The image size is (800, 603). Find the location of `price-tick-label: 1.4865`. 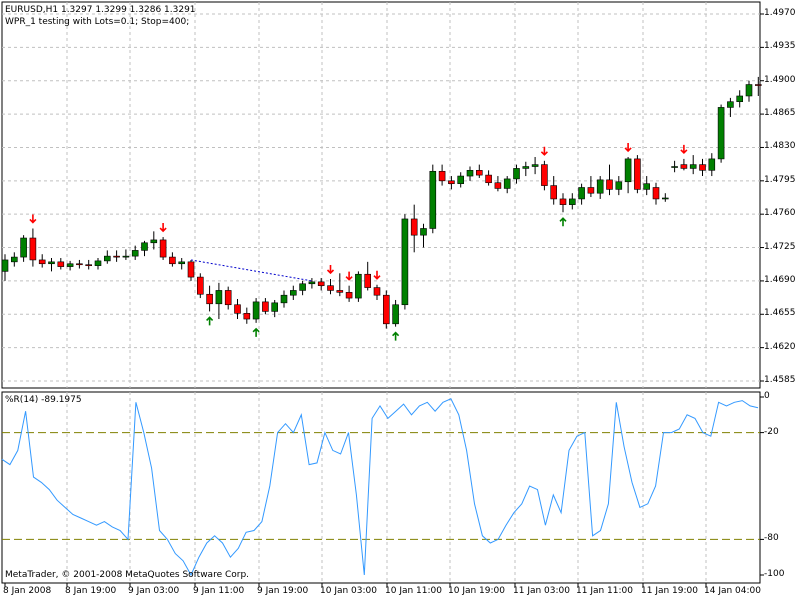

price-tick-label: 1.4865 is located at coordinates (780, 113).